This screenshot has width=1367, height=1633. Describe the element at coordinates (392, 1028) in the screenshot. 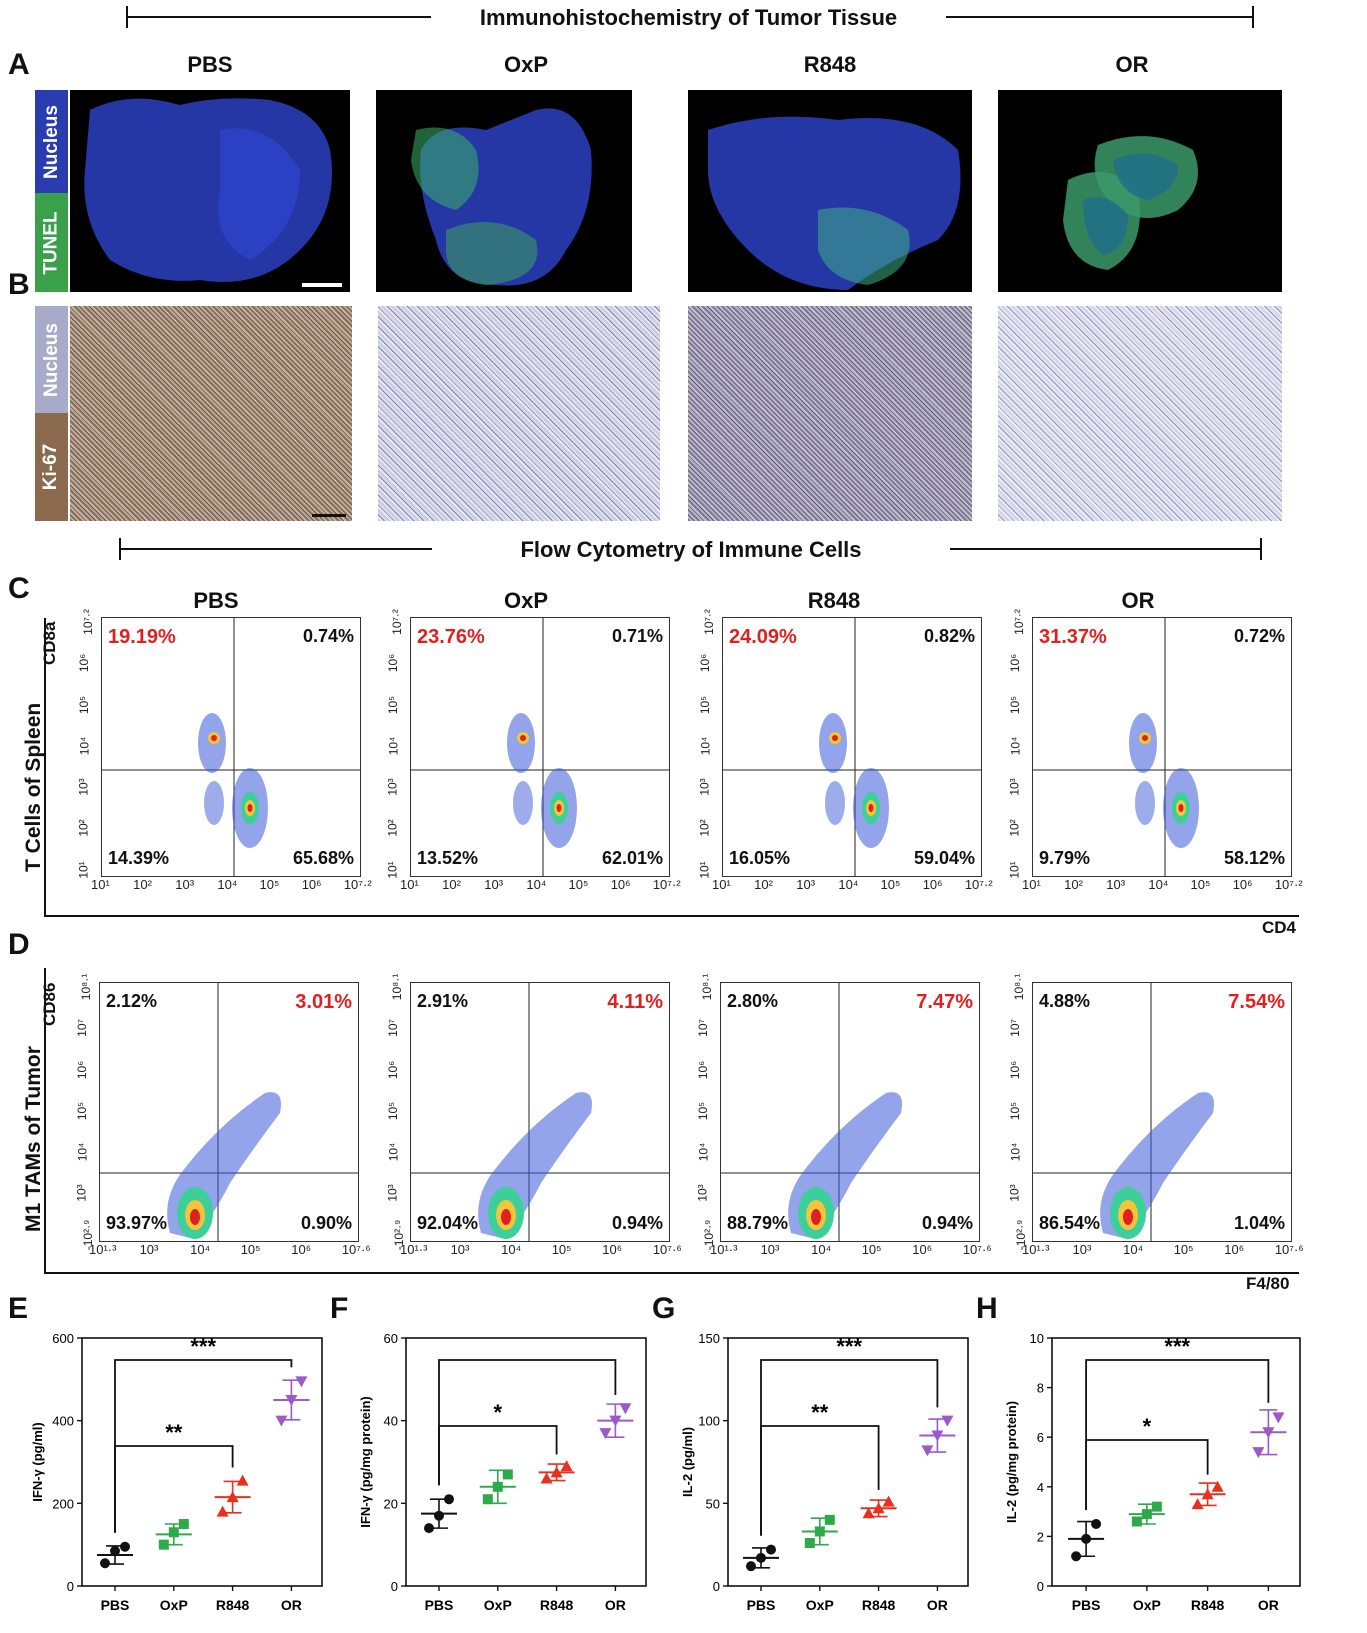

I see `y-tick: 10⁷` at that location.